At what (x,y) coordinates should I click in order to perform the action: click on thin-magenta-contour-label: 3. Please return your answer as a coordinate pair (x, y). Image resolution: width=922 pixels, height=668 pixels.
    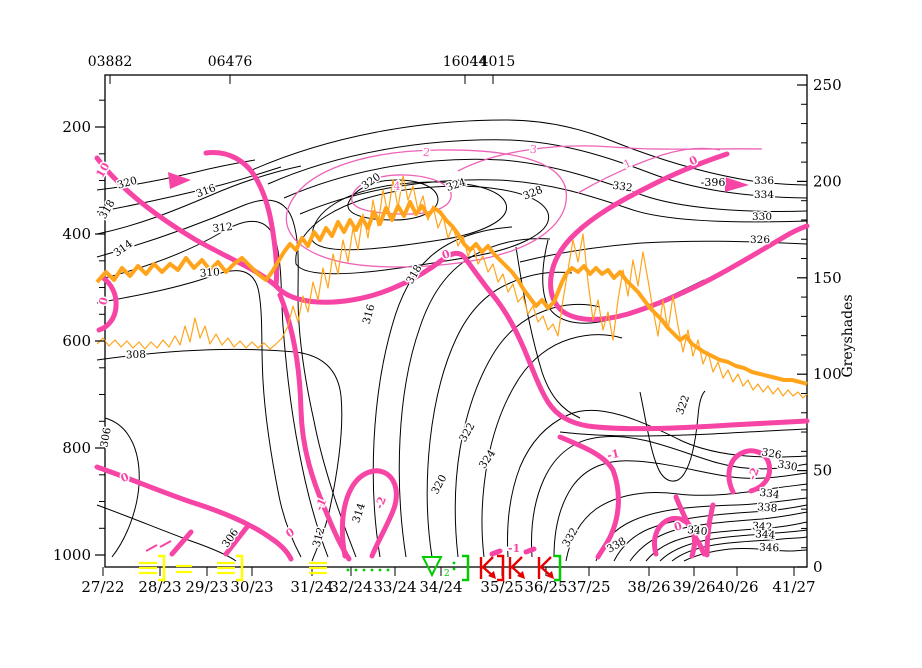
    Looking at the image, I should click on (533, 150).